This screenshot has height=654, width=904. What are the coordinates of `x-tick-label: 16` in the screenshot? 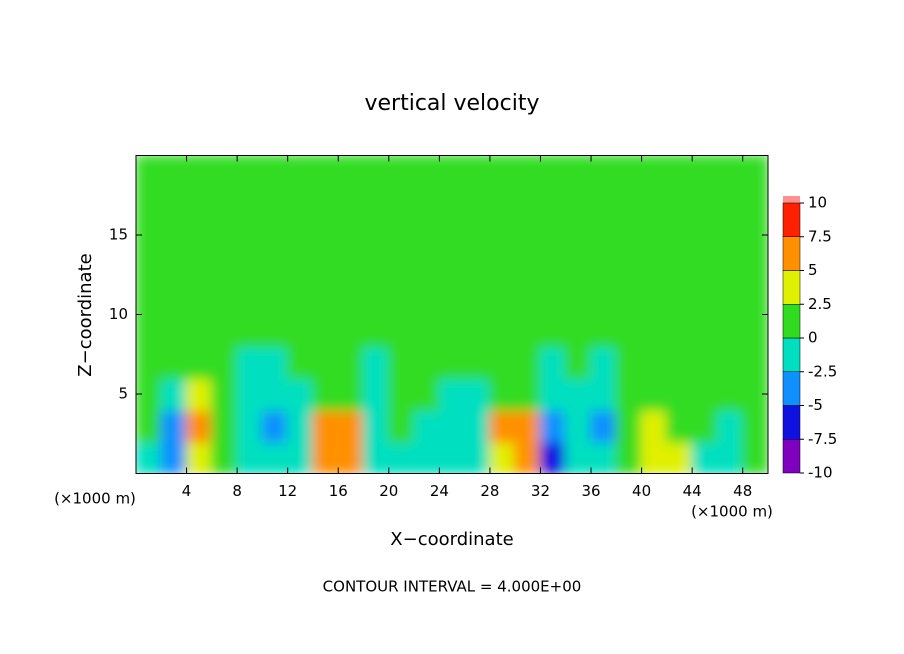 It's located at (338, 491).